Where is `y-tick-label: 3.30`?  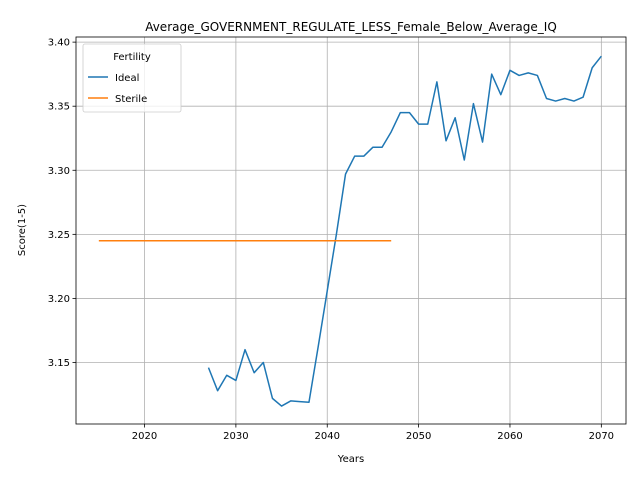 y-tick-label: 3.30 is located at coordinates (59, 171).